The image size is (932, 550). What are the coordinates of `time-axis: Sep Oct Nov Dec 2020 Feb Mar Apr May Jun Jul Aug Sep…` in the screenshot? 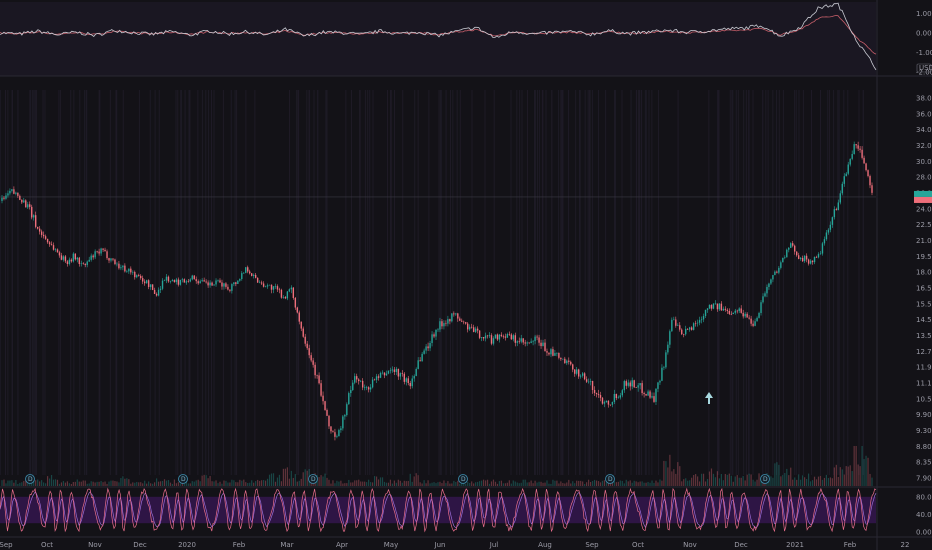 It's located at (454, 545).